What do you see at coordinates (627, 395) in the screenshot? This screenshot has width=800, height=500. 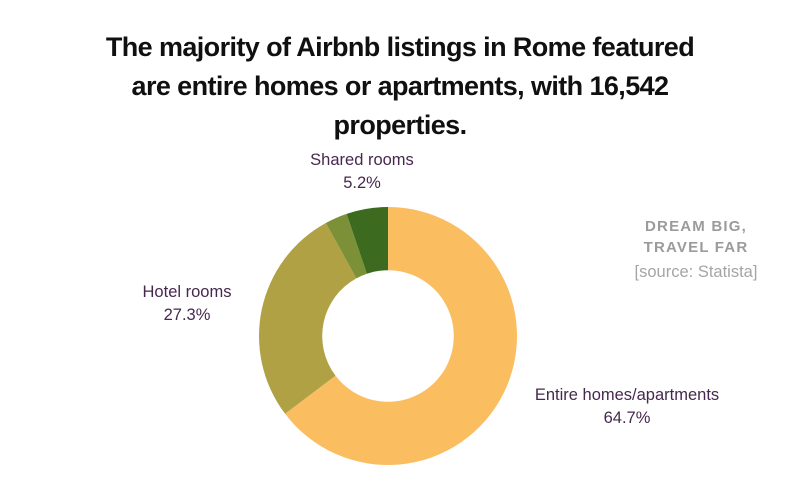 I see `label-entire-homes-name: Entire homes/apartments` at bounding box center [627, 395].